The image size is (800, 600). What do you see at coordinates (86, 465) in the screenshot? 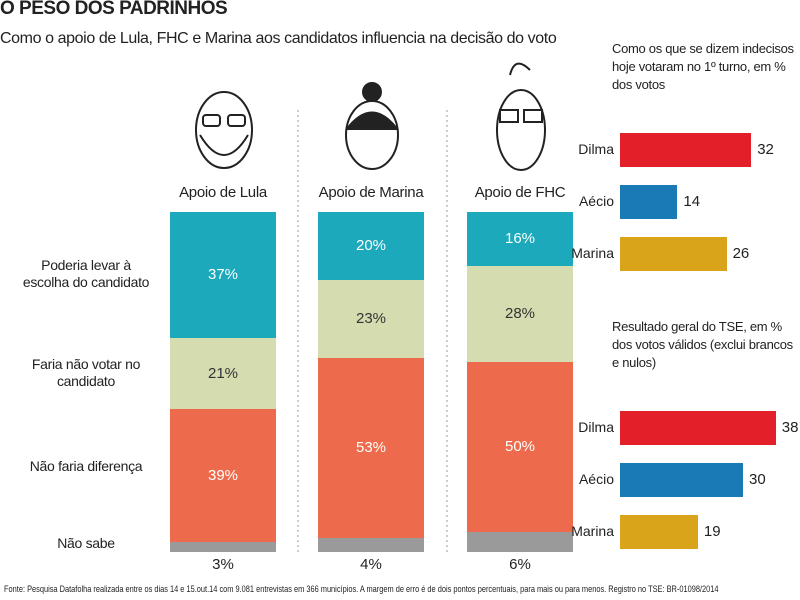
I see `series-label: Não faria diferença` at bounding box center [86, 465].